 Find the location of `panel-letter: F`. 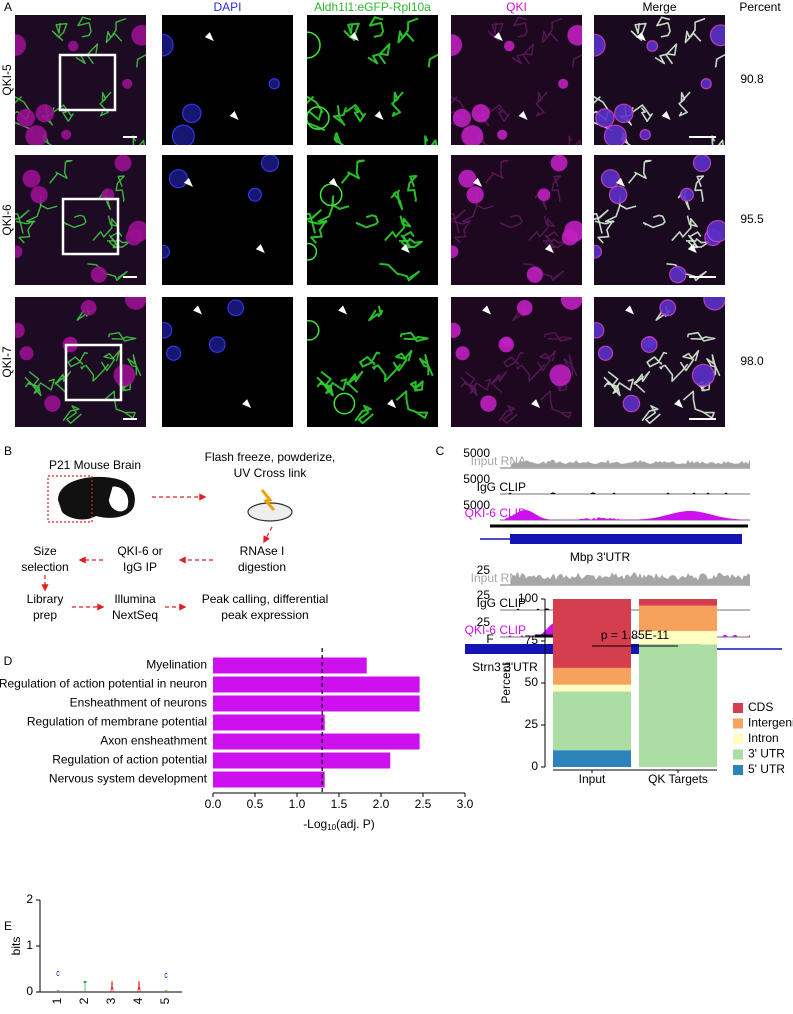

panel-letter: F is located at coordinates (489, 639).